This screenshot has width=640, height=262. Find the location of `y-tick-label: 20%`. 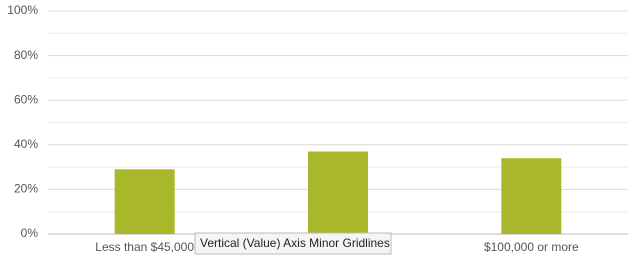

y-tick-label: 20% is located at coordinates (26, 189).